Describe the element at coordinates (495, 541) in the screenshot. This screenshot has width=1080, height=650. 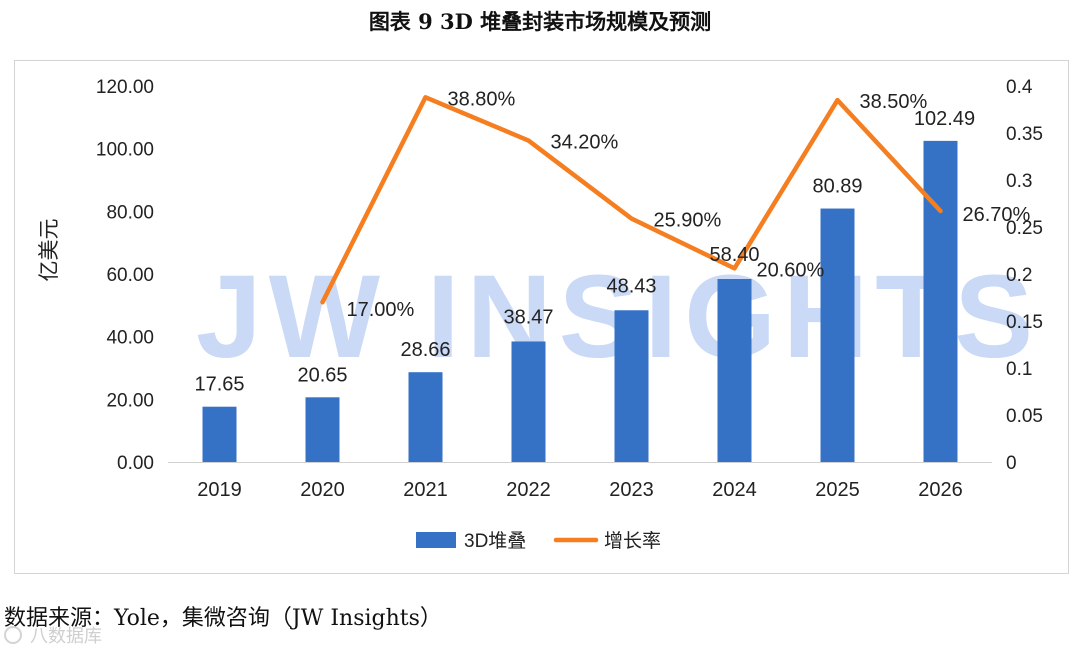
I see `legend-label: 3D堆叠` at that location.